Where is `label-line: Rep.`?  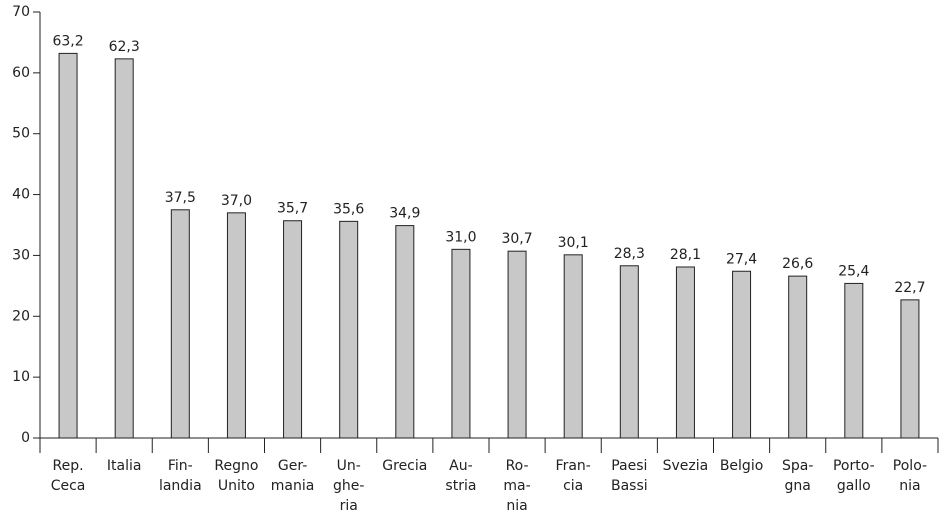
label-line: Rep. is located at coordinates (68, 466).